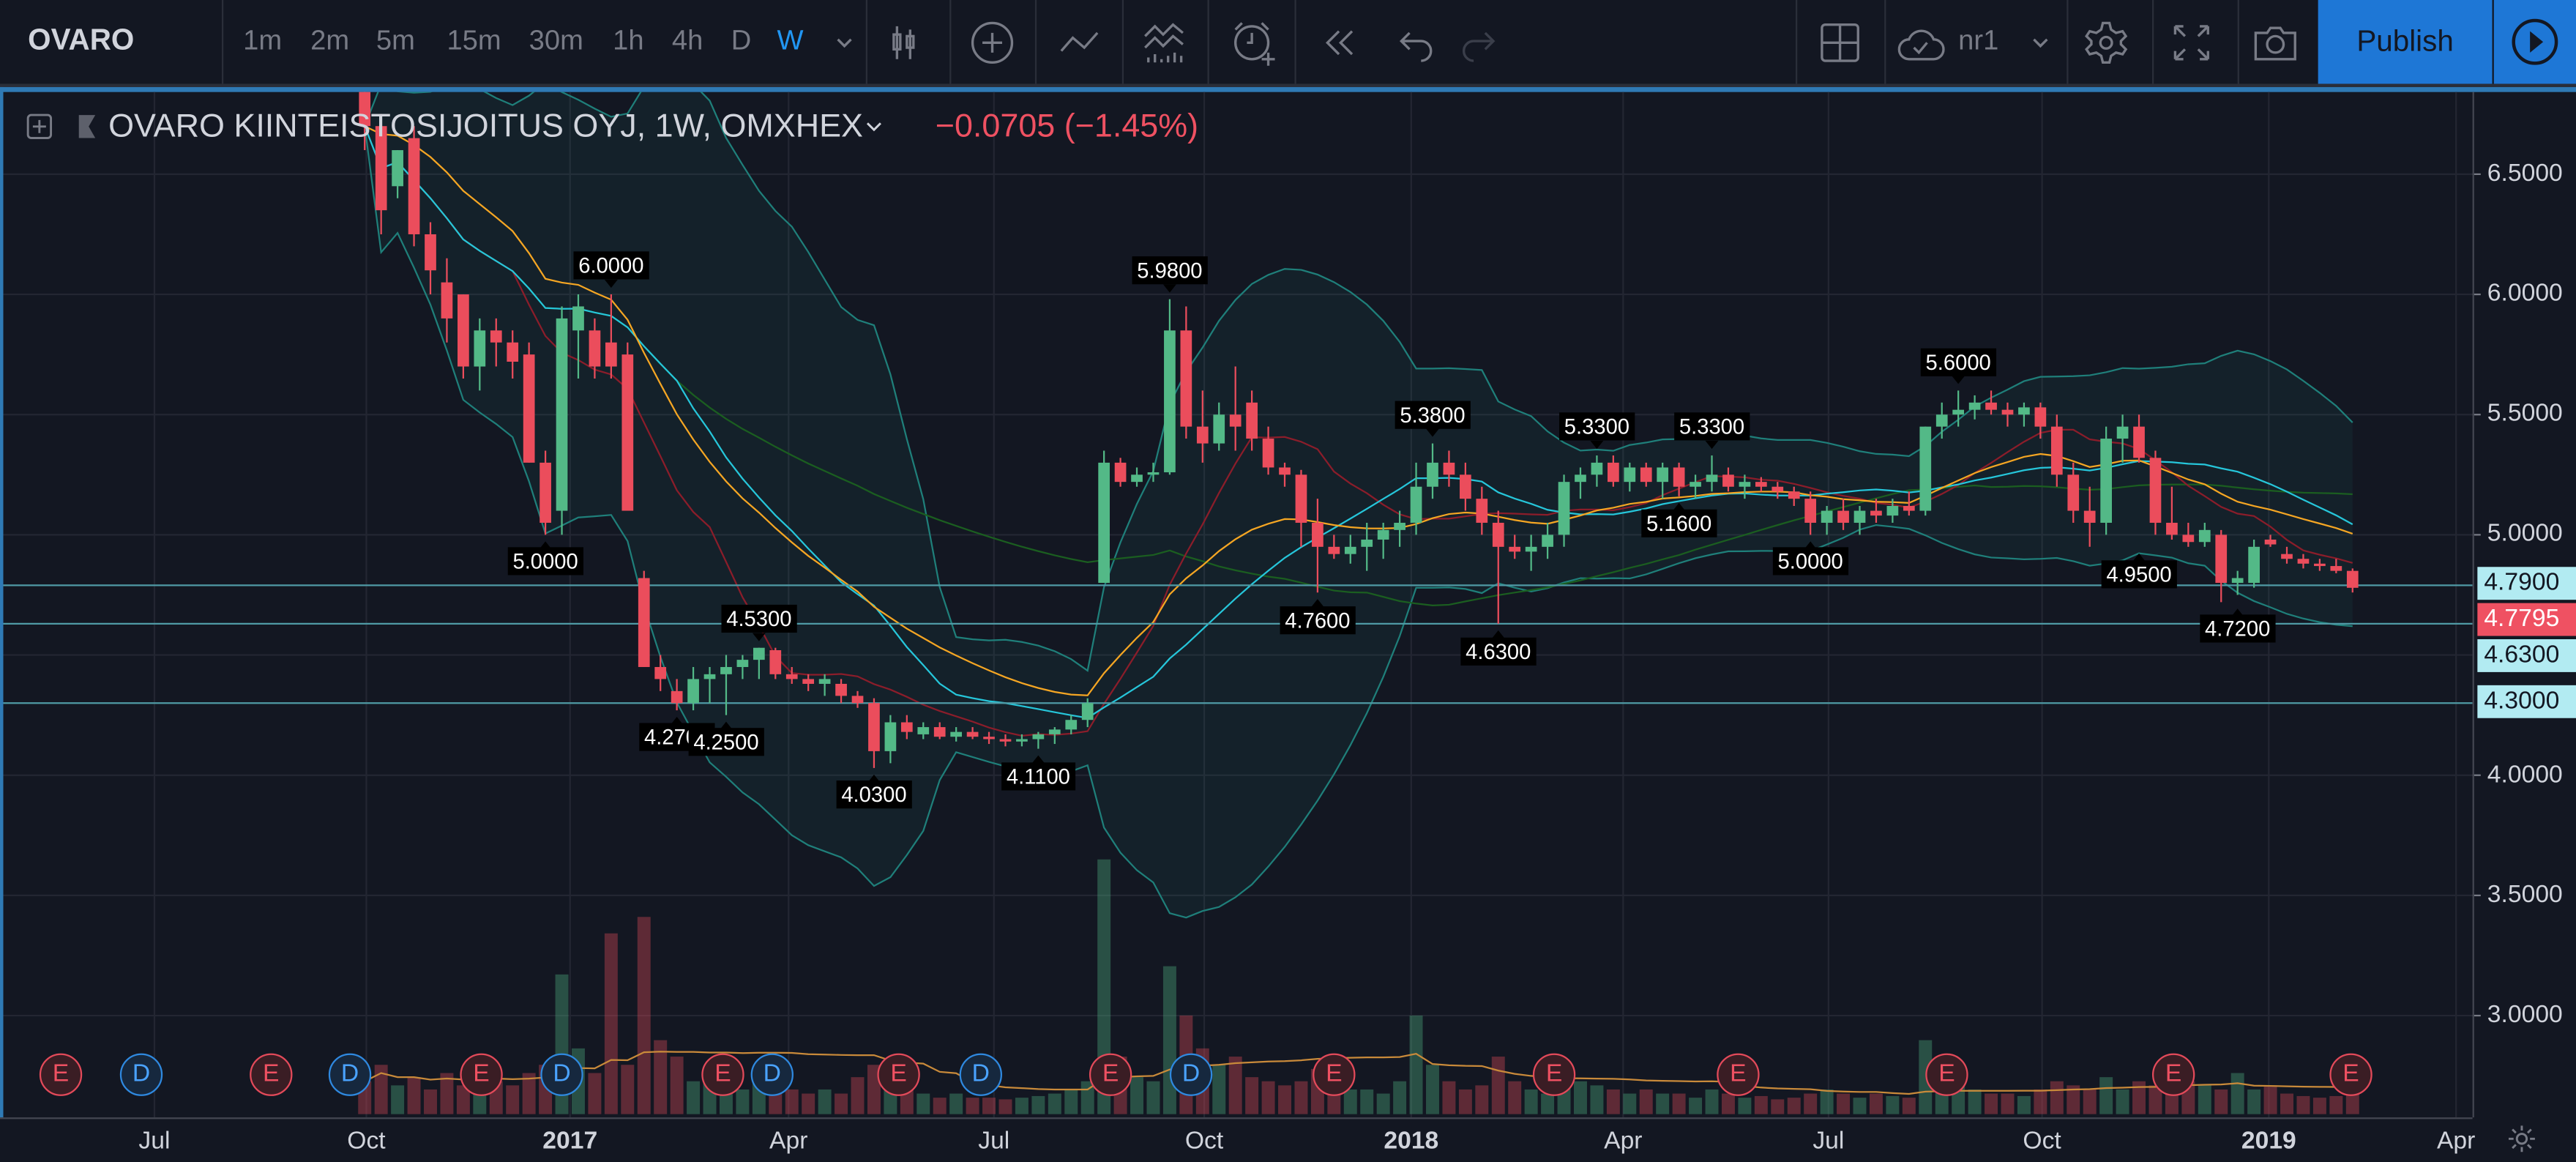  Describe the element at coordinates (628, 40) in the screenshot. I see `timeframe-1h: 1h` at that location.